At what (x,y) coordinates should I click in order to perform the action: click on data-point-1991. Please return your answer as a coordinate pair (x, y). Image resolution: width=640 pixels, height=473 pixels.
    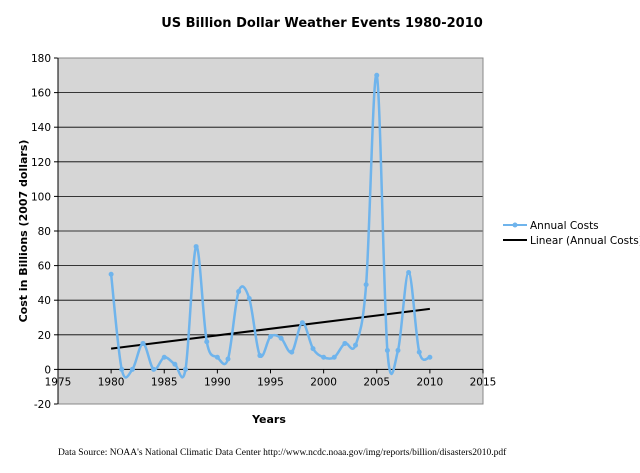
    Looking at the image, I should click on (228, 359).